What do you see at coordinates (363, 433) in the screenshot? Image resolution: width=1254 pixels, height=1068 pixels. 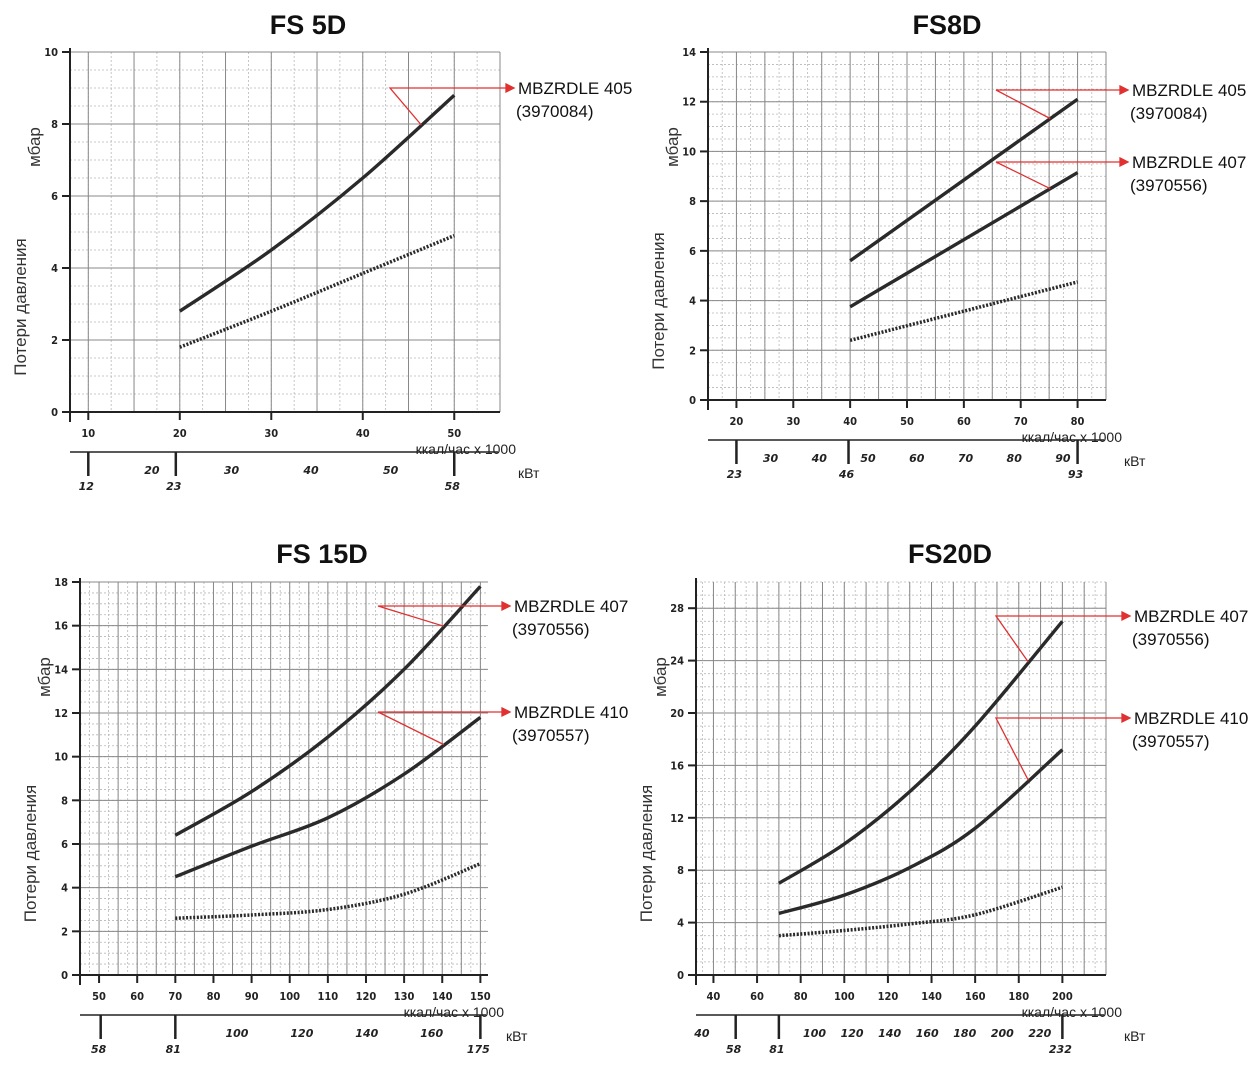 I see `x-tick-label: 40` at bounding box center [363, 433].